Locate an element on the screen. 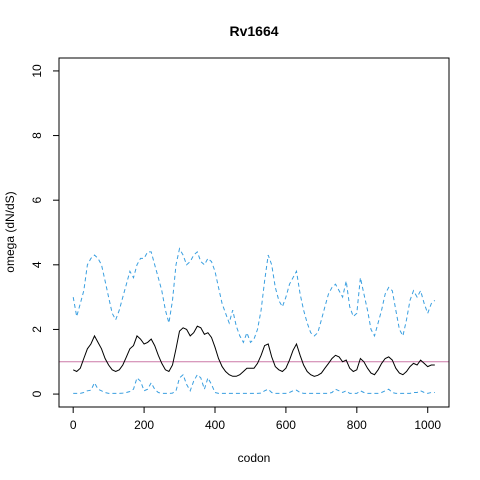 Image resolution: width=480 pixels, height=480 pixels. series-line-mean is located at coordinates (253, 351).